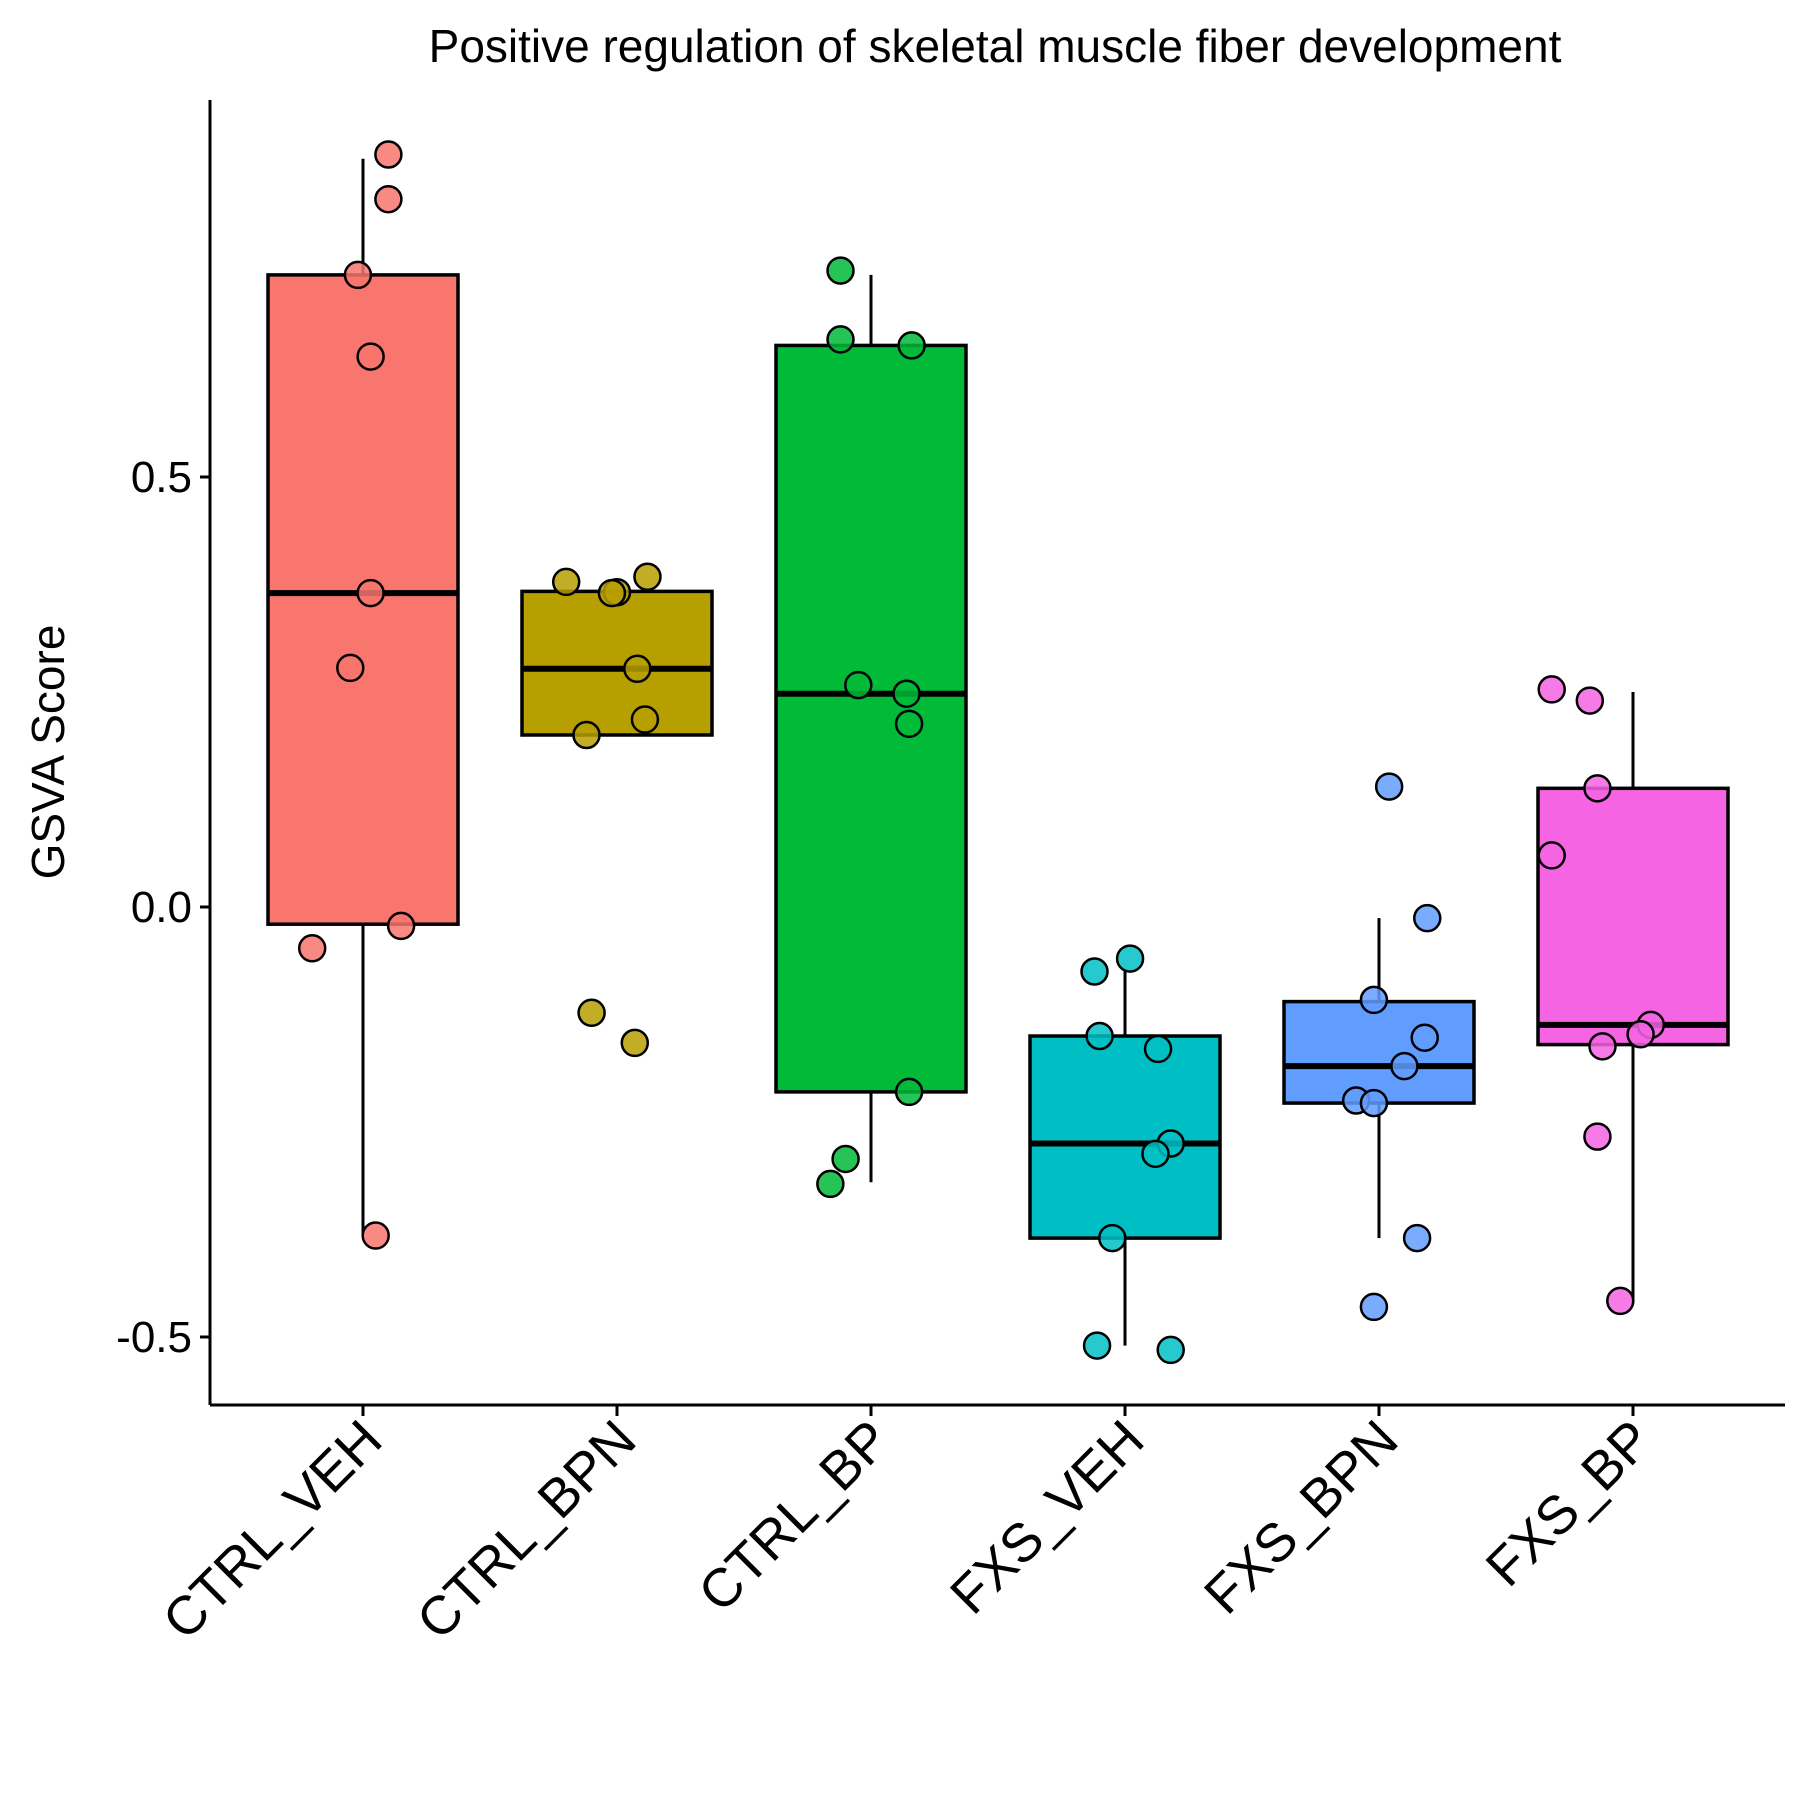  I want to click on x-tick-label: FXS_BP, so click(1569, 1503).